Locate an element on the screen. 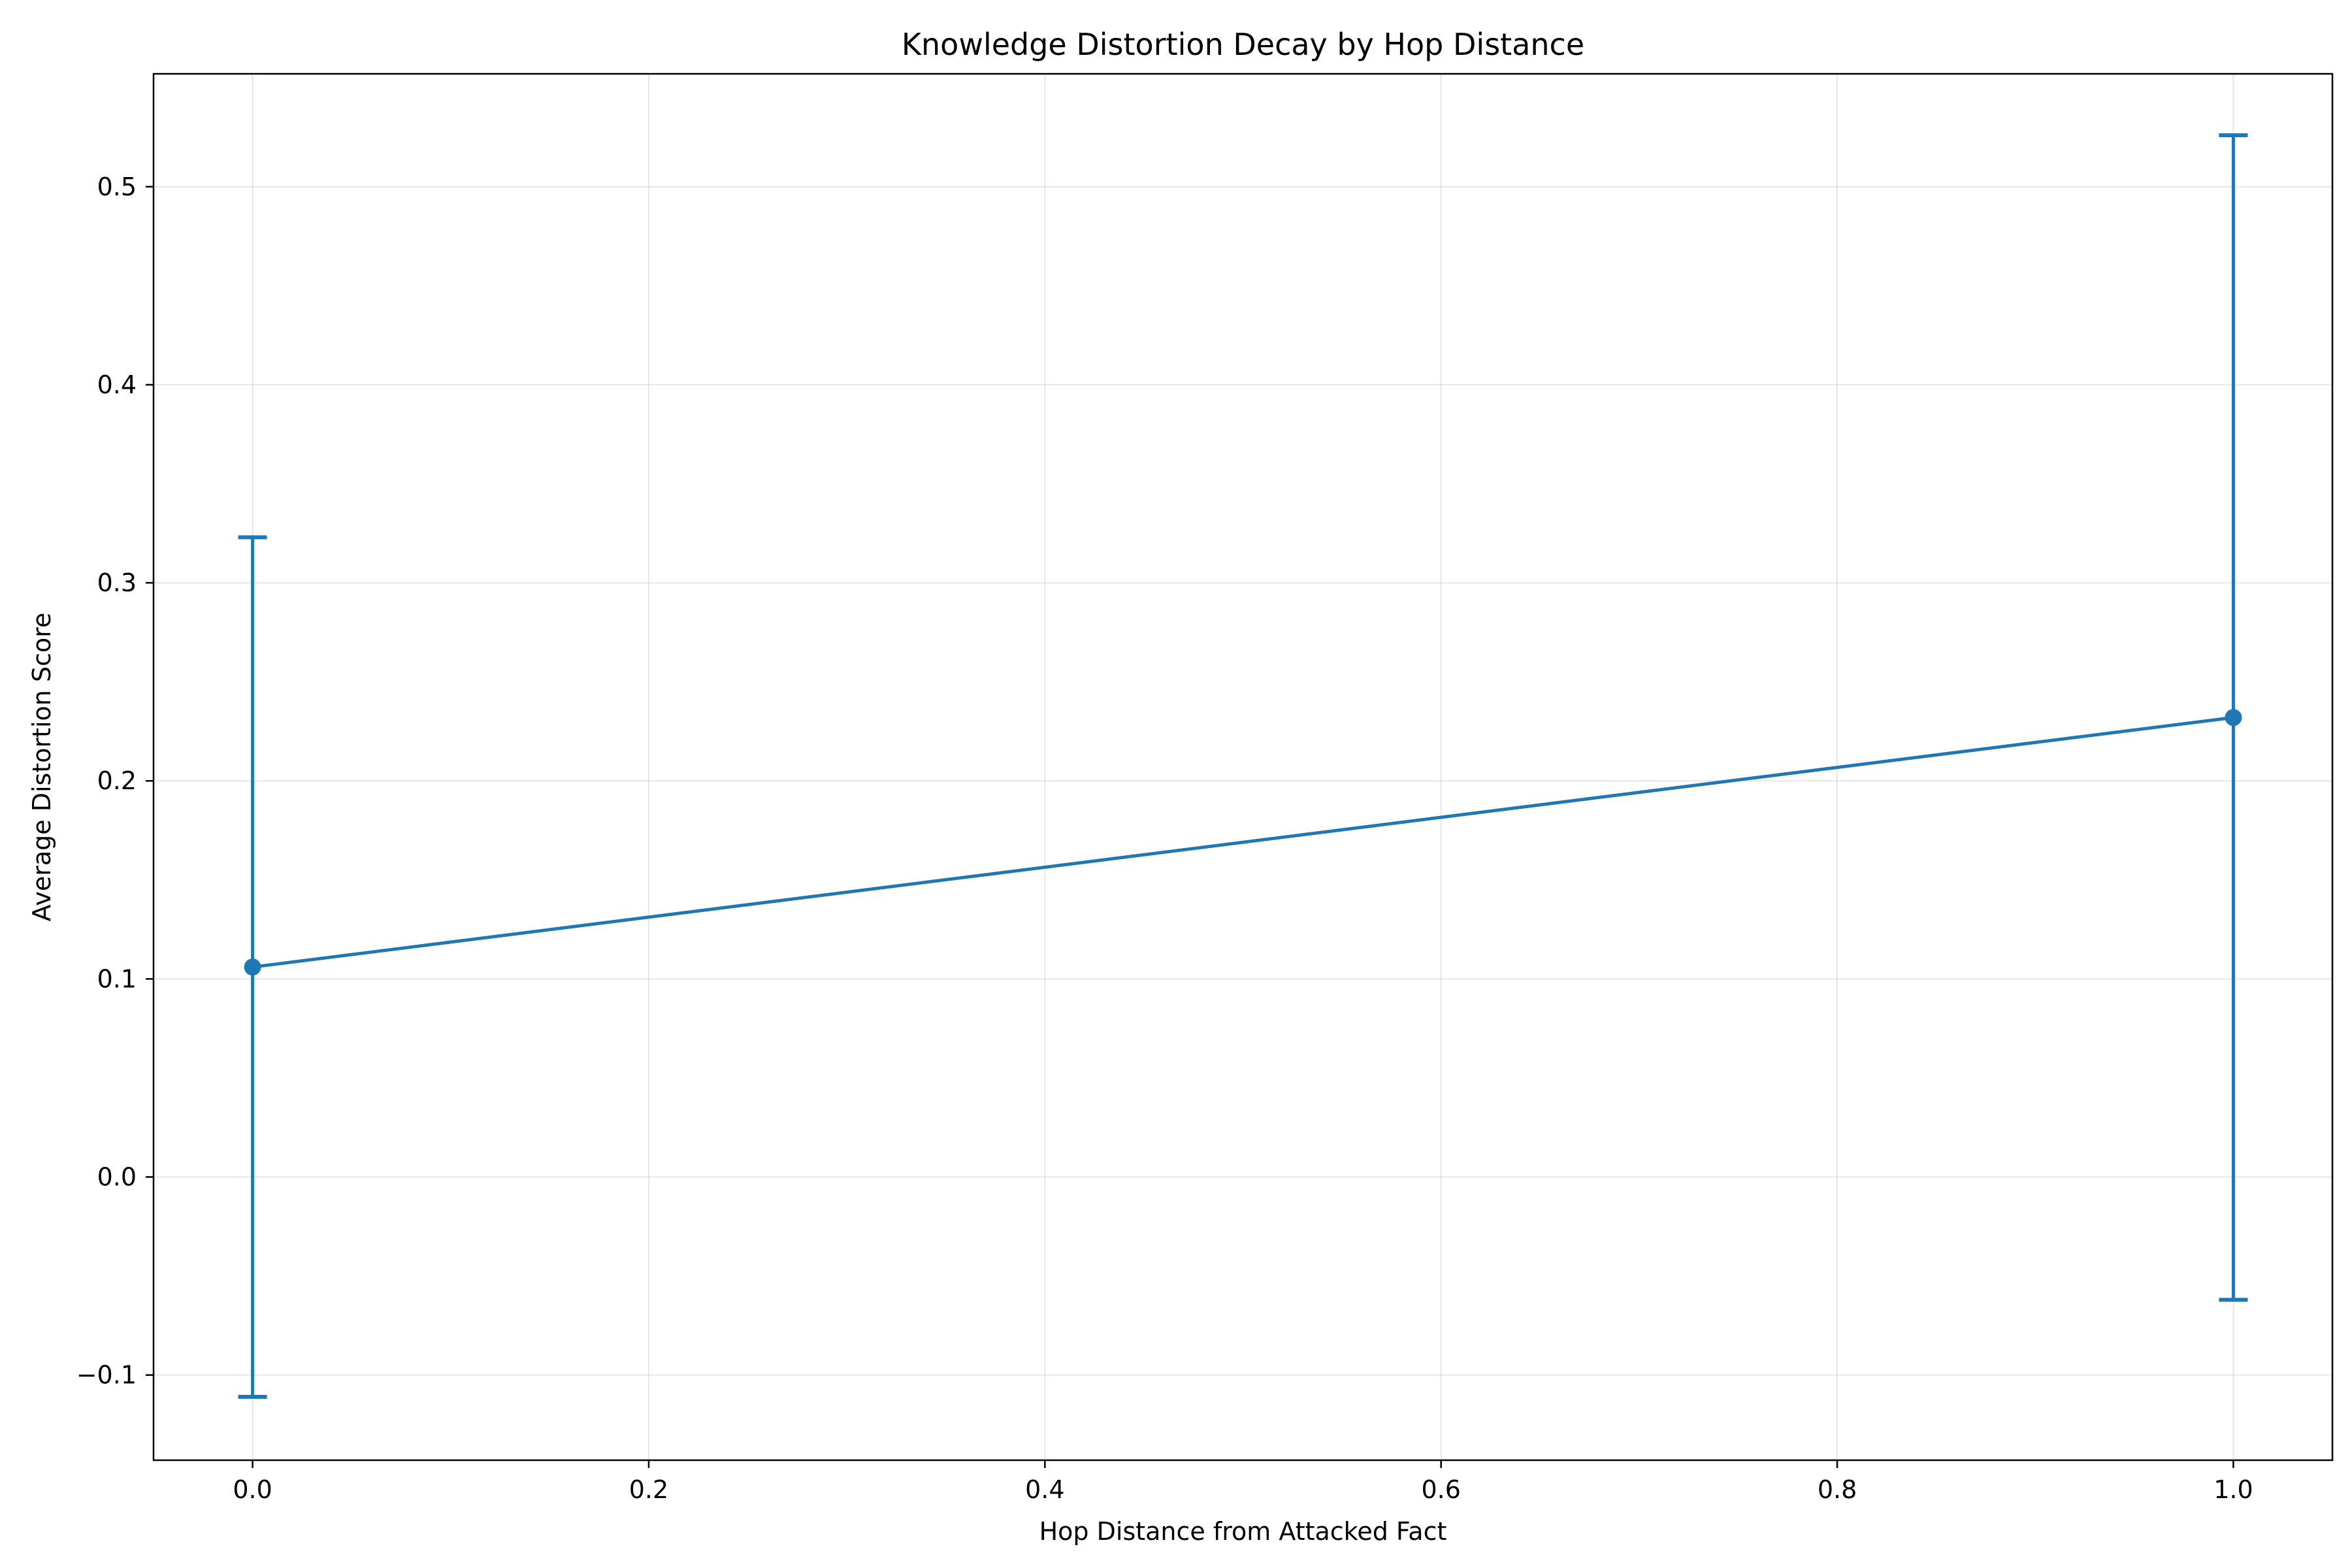 This screenshot has height=1568, width=2352. y-tick-label: 0.0 is located at coordinates (117, 1177).